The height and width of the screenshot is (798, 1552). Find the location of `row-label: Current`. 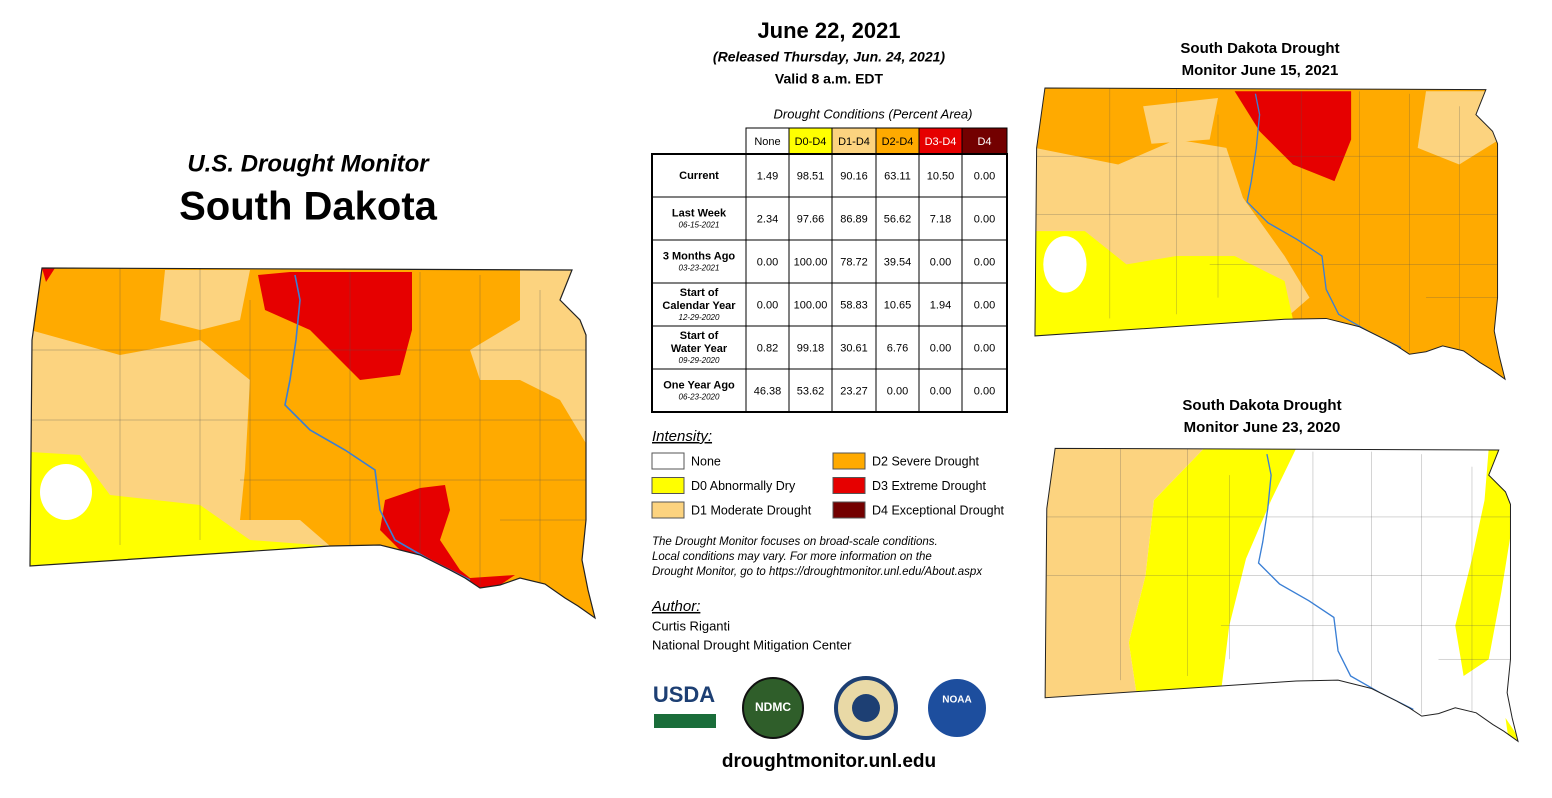

row-label: Current is located at coordinates (699, 176).